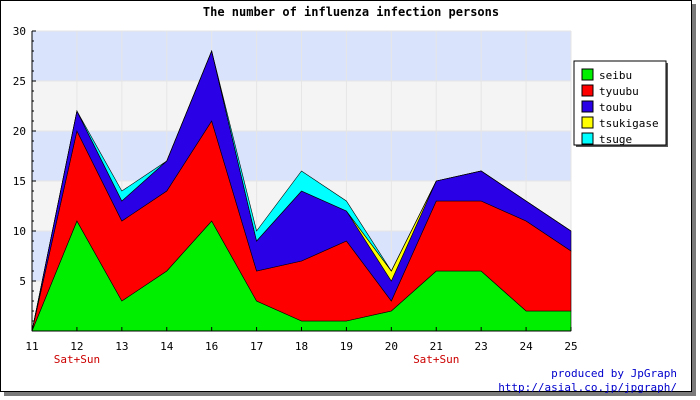 This screenshot has width=700, height=400. Describe the element at coordinates (19, 131) in the screenshot. I see `y-tick-label: 20` at that location.